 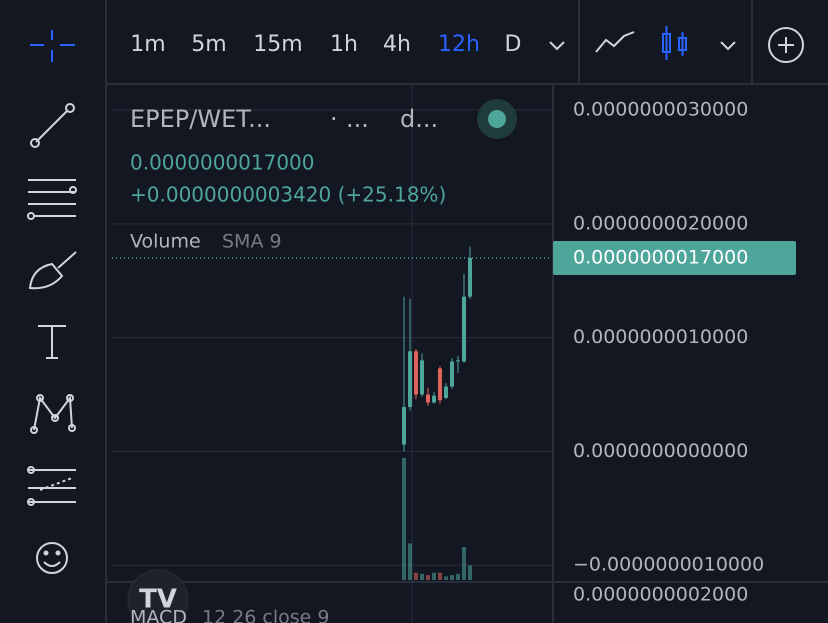 I want to click on last-price-tag-label: 0.0000000017000, so click(x=660, y=257).